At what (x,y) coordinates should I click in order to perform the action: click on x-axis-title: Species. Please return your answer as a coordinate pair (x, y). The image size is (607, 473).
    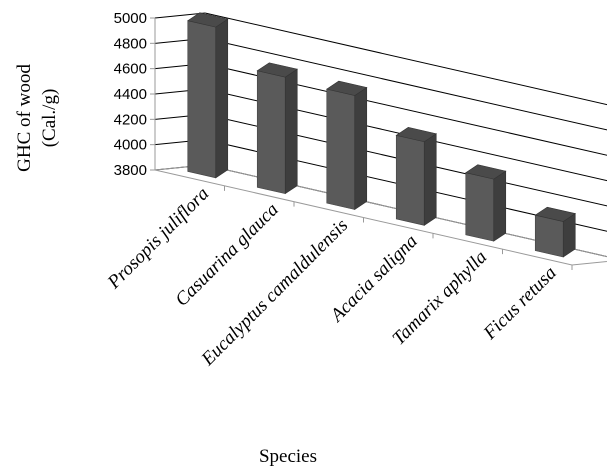
    Looking at the image, I should click on (288, 456).